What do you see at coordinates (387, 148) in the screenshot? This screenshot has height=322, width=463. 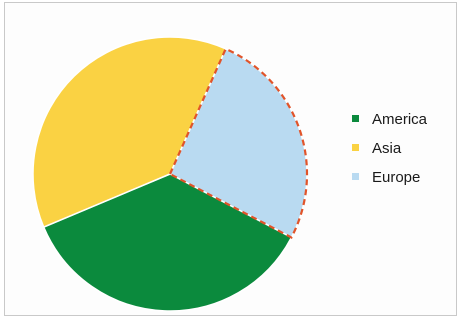 I see `legend-label-asia: Asia` at bounding box center [387, 148].